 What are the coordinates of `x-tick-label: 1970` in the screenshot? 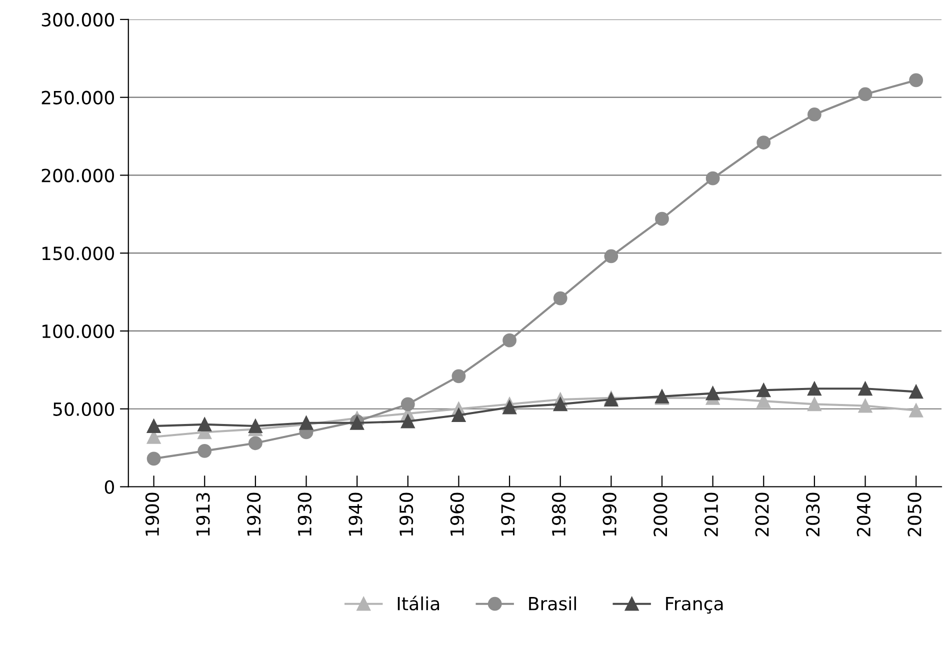 It's located at (508, 514).